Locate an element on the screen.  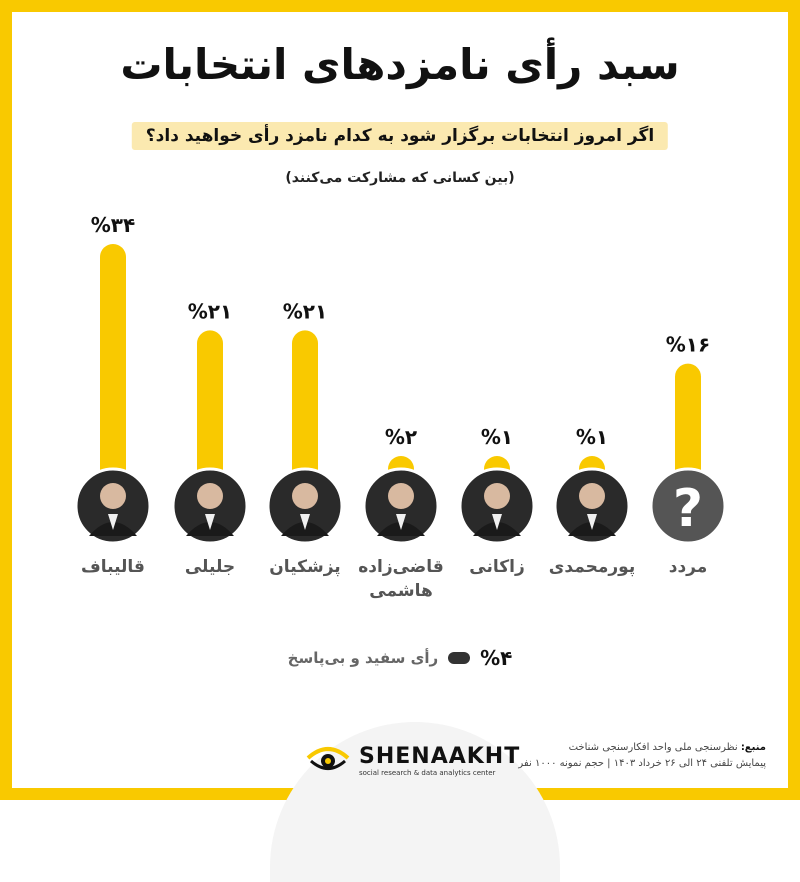
eye-icon is located at coordinates (328, 758).